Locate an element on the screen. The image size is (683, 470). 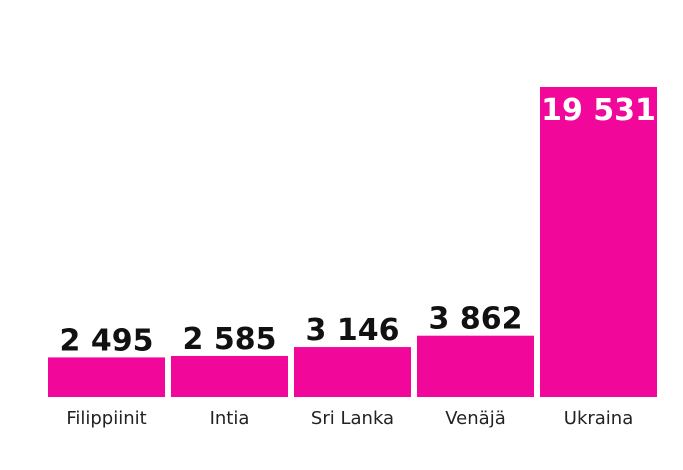
bar-sri-lanka is located at coordinates (352, 372).